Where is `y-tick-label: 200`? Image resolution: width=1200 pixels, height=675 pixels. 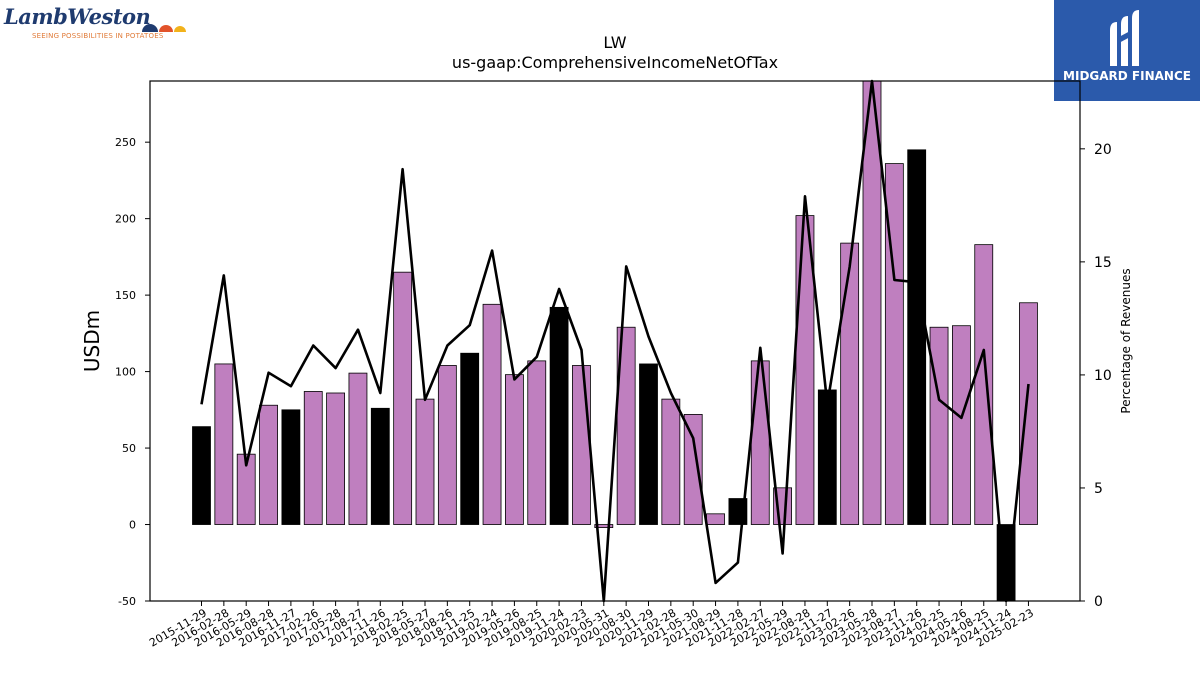 y-tick-label: 200 is located at coordinates (125, 219).